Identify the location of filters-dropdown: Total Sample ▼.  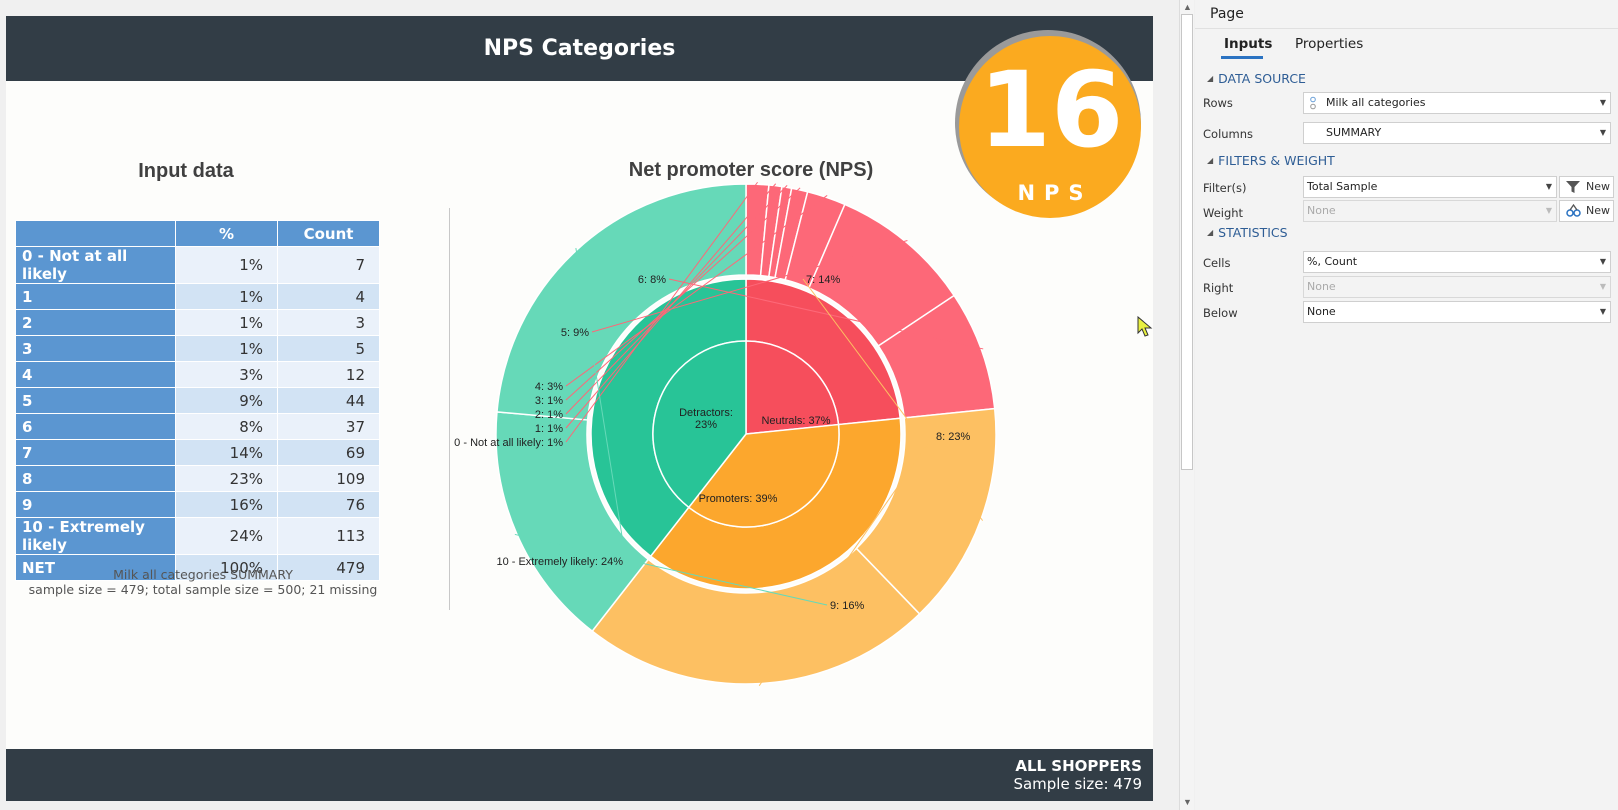
(1430, 187).